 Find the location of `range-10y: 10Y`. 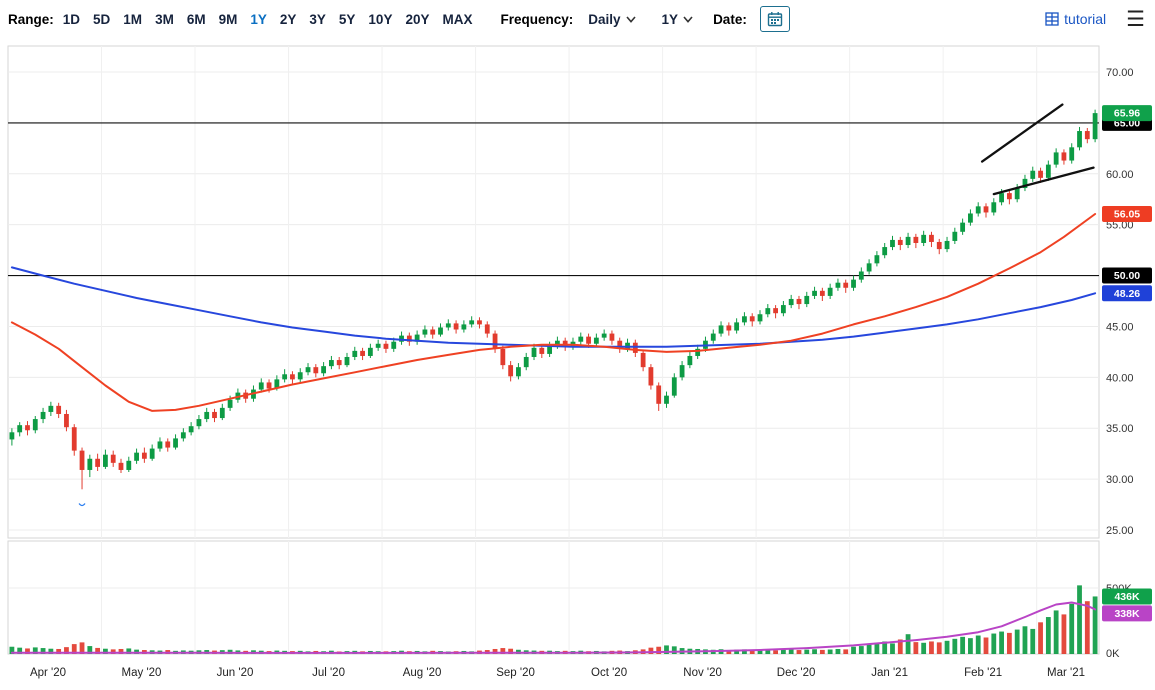

range-10y: 10Y is located at coordinates (380, 19).